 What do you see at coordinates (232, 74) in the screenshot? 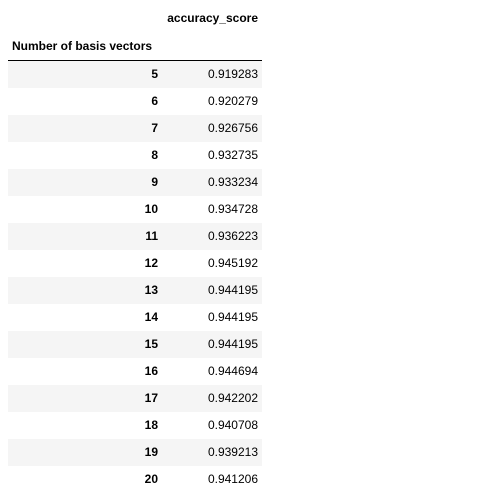
I see `accuracy-score-cell: 0.919283` at bounding box center [232, 74].